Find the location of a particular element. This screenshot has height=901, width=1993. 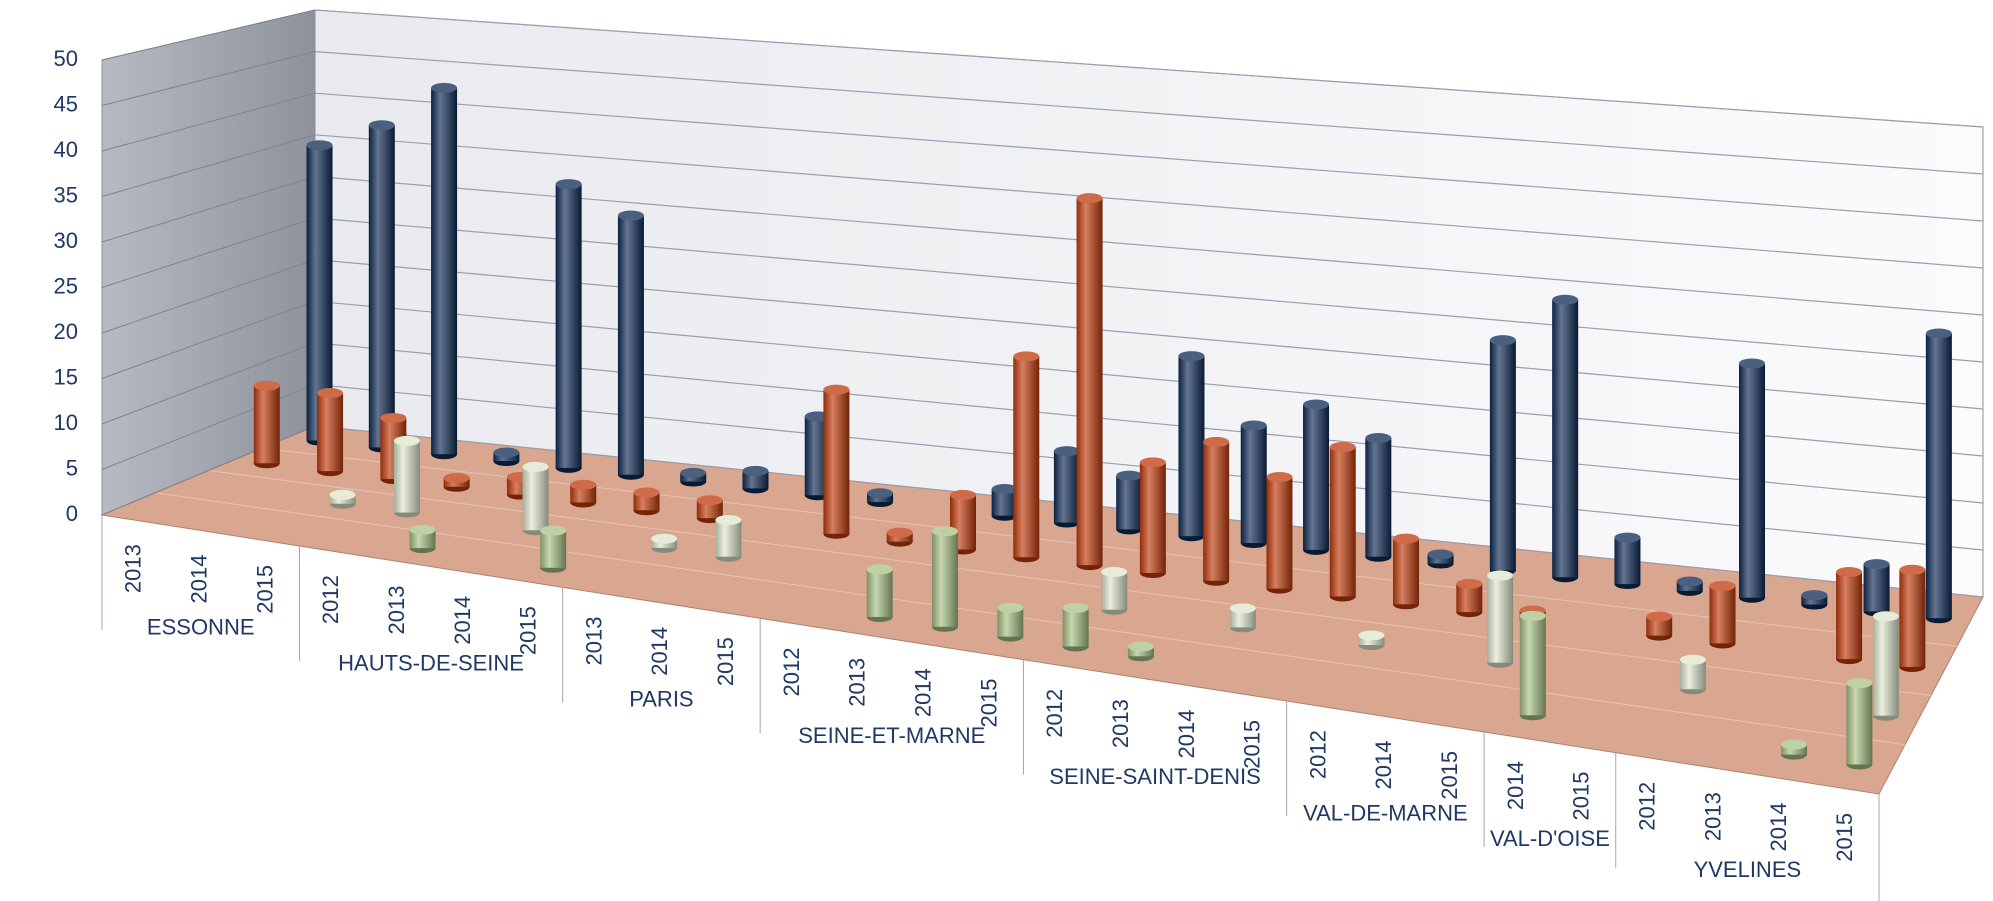

group-label: PARIS is located at coordinates (661, 699).